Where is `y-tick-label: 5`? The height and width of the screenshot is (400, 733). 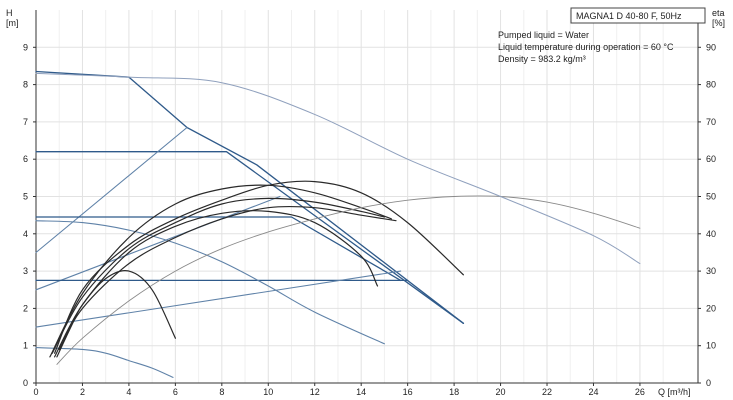 y-tick-label: 5 is located at coordinates (25, 197).